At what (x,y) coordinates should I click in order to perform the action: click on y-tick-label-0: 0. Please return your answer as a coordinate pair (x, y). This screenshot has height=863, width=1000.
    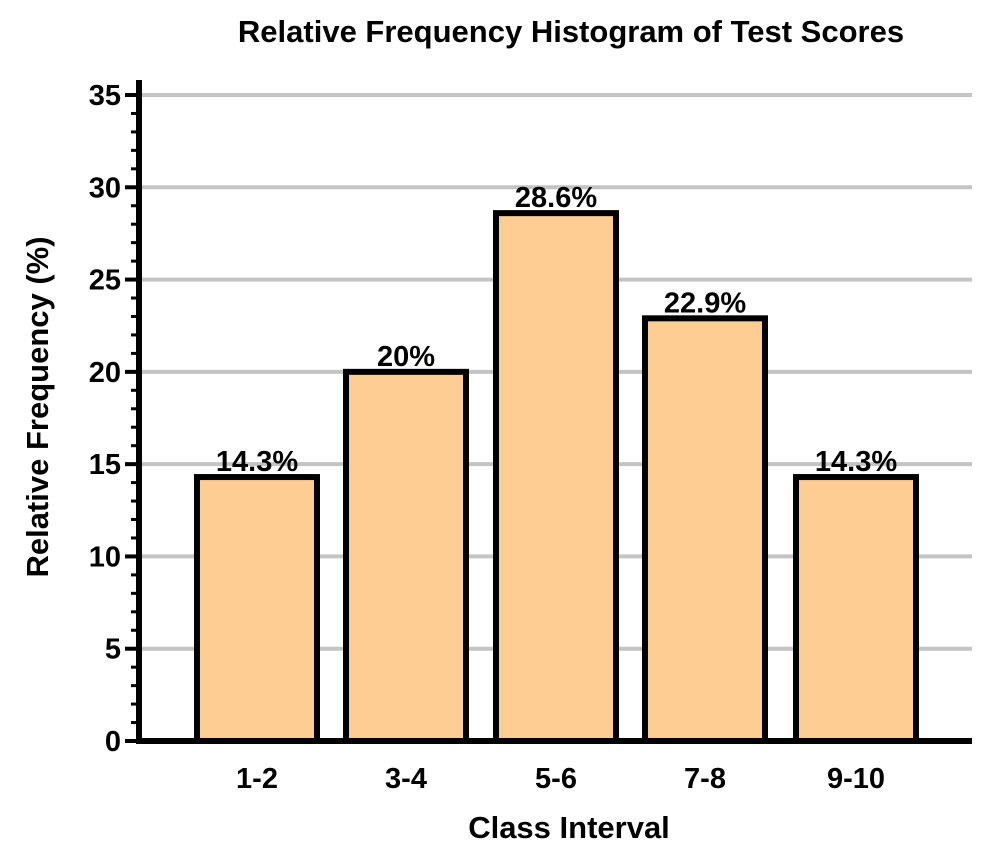
    Looking at the image, I should click on (113, 742).